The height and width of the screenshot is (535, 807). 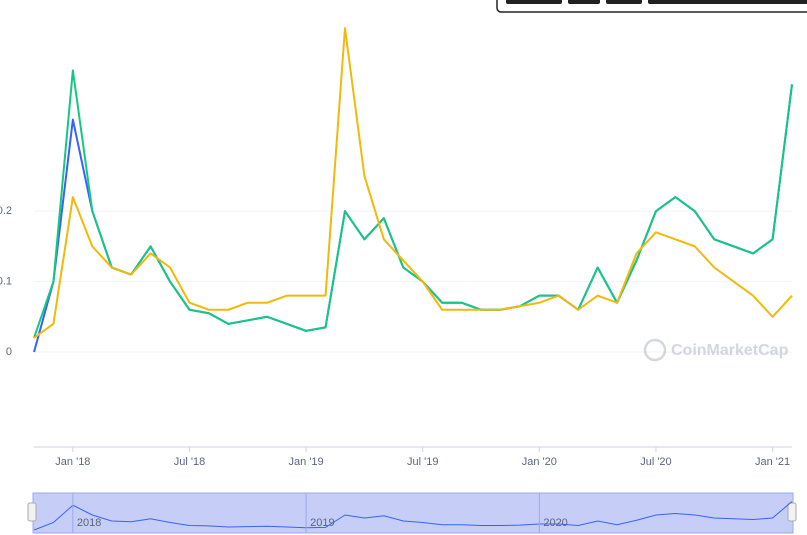 I want to click on watermark: CoinMarketCap, so click(x=716, y=350).